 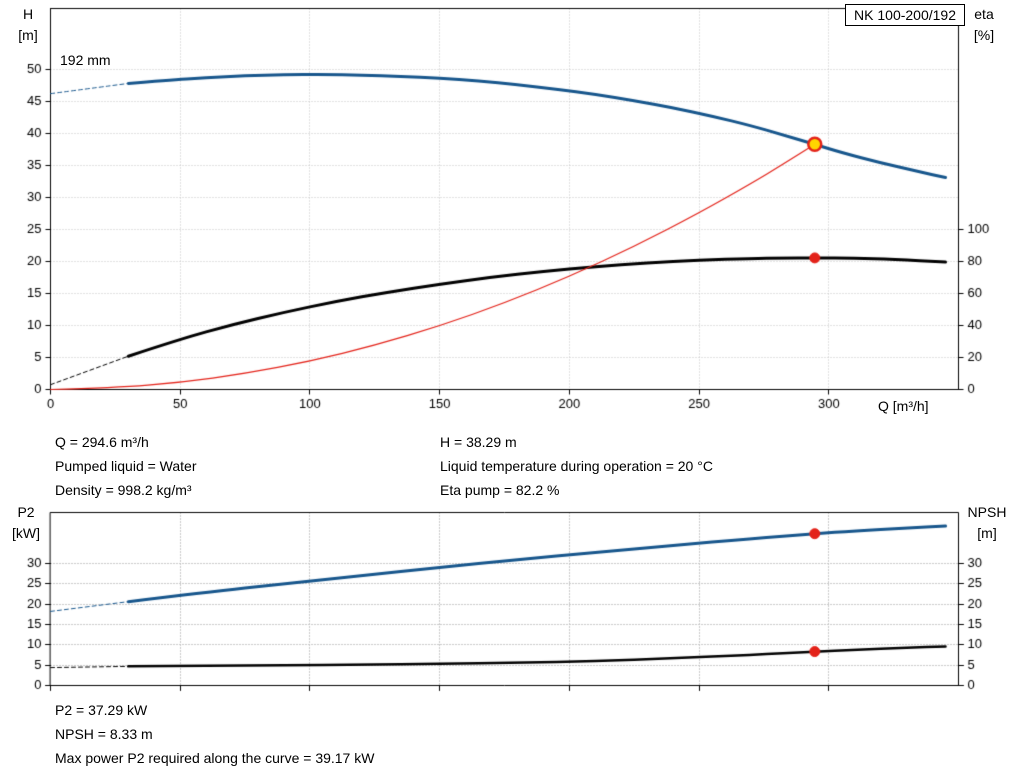 I want to click on npsh-axis-title: NPSH [m], so click(x=987, y=523).